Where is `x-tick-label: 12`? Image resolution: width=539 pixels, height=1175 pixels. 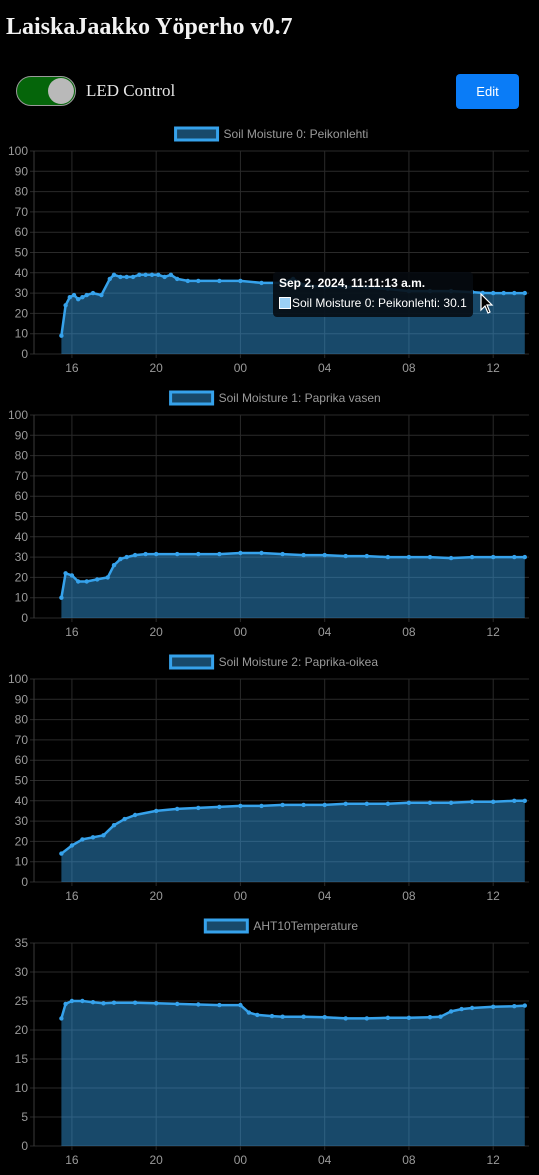 x-tick-label: 12 is located at coordinates (494, 632).